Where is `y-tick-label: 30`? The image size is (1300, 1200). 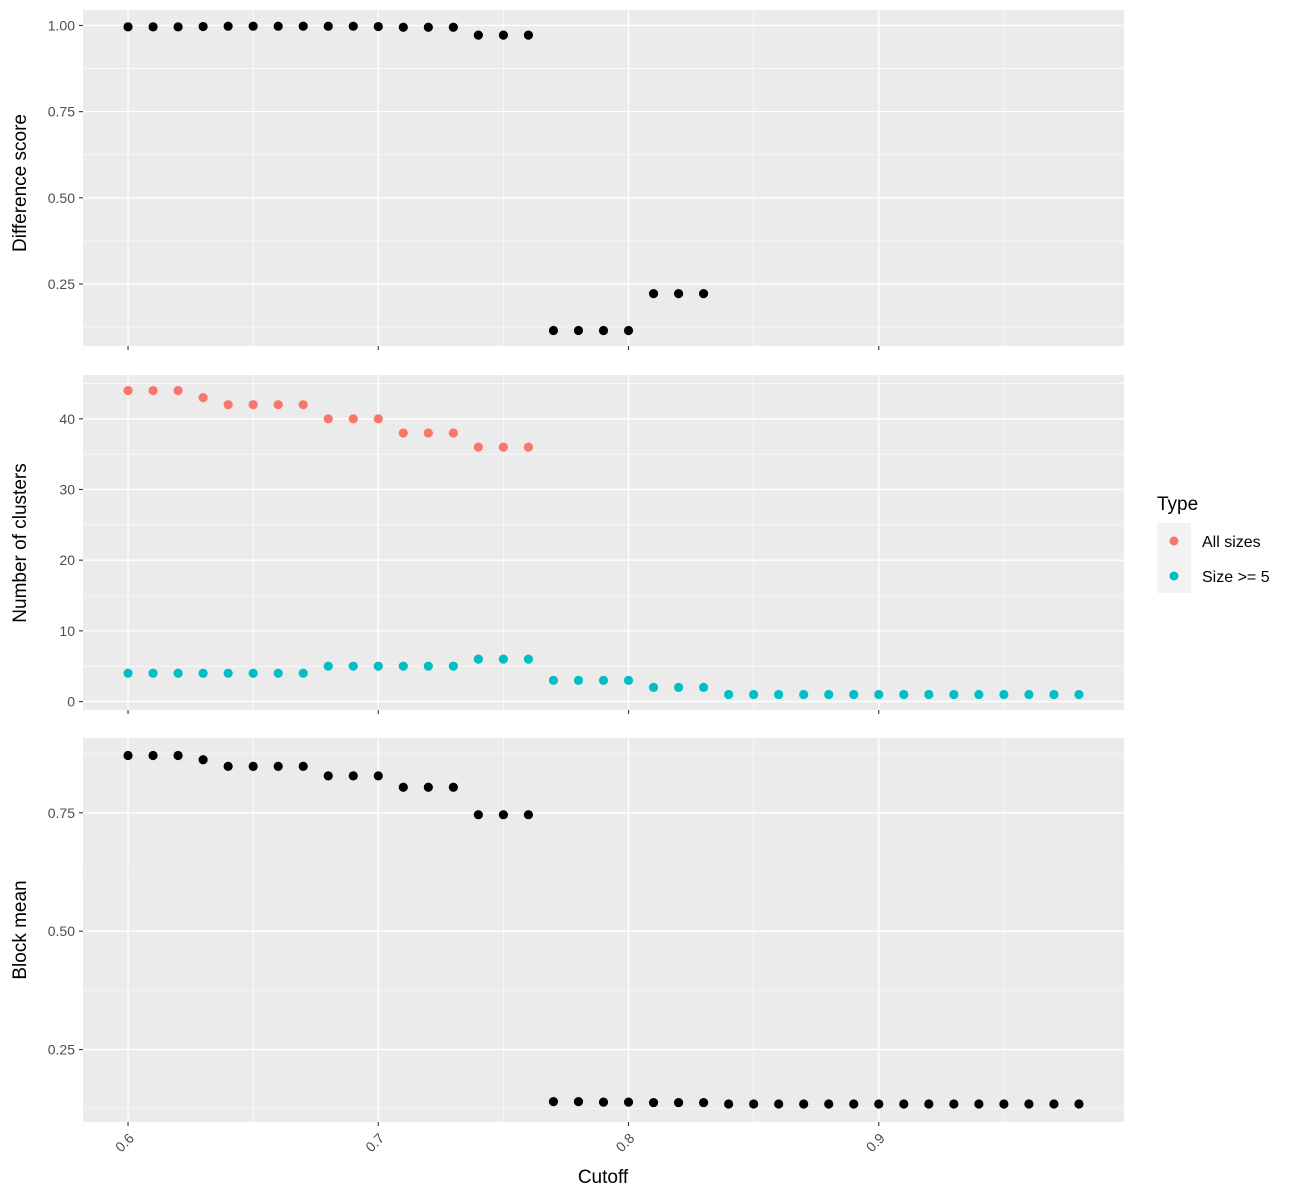
y-tick-label: 30 is located at coordinates (67, 489).